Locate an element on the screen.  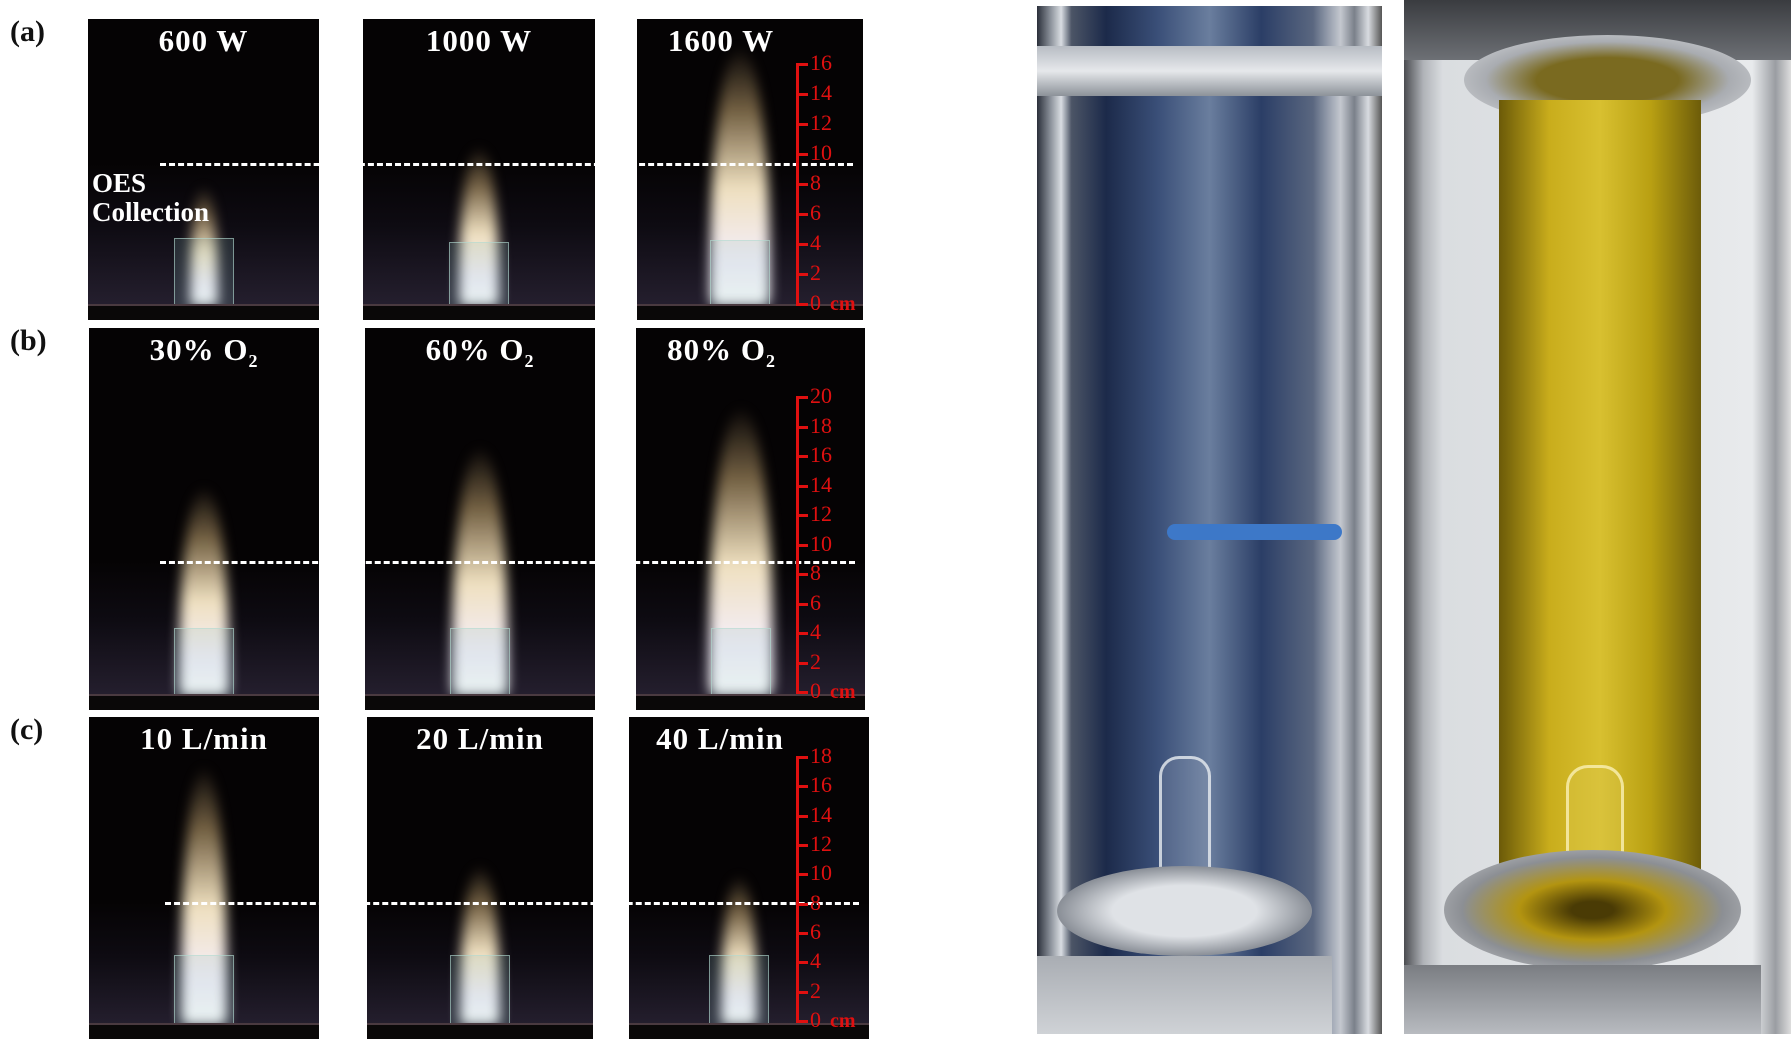
panel-title: 10 L/min is located at coordinates (204, 739).